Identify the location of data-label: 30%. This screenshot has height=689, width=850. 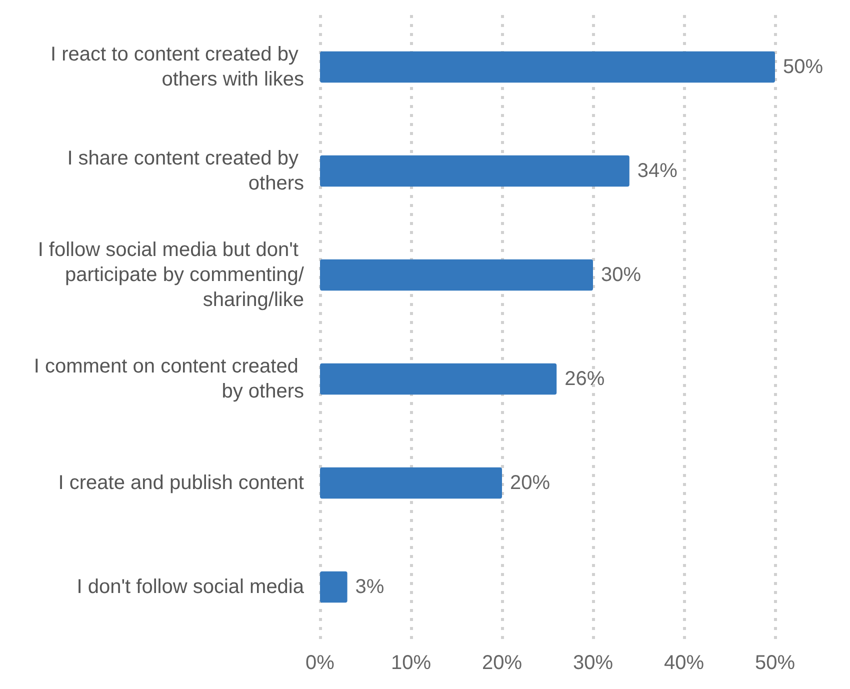
(621, 275).